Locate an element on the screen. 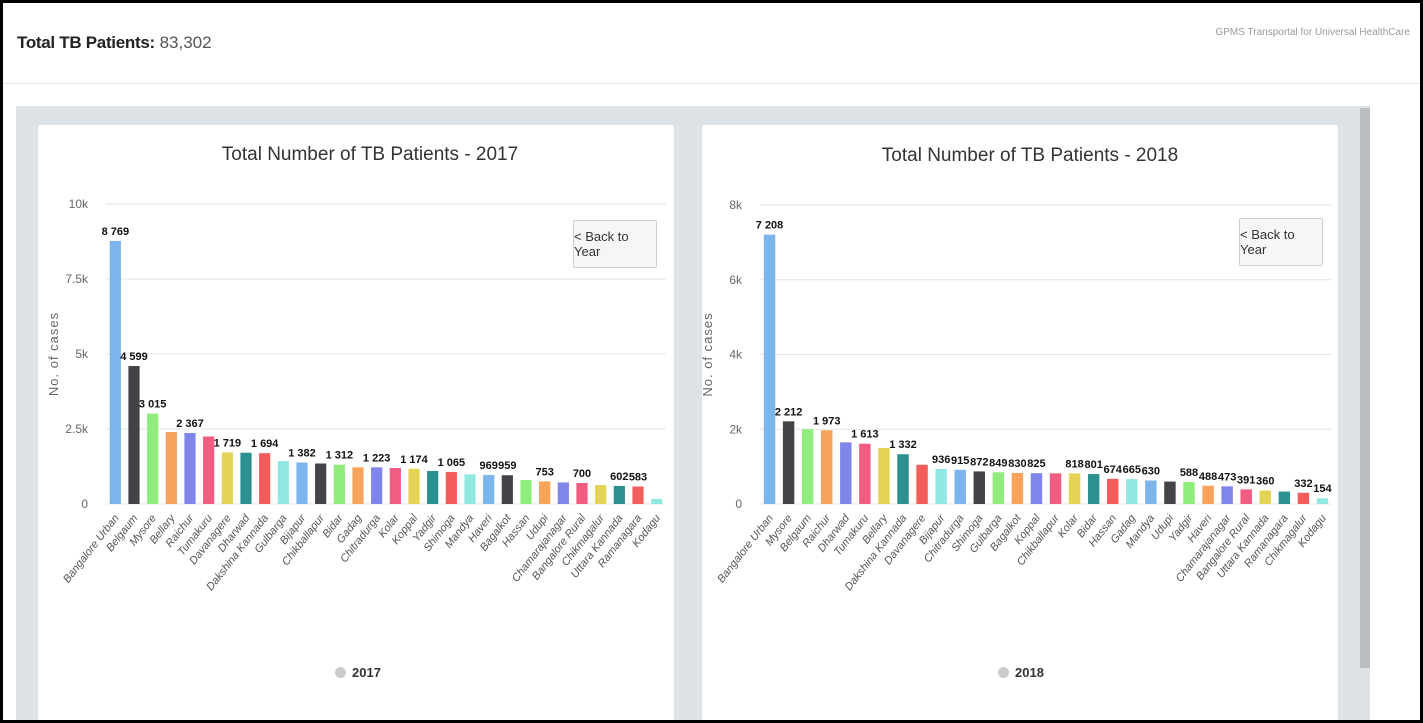  data-label: 700 is located at coordinates (582, 474).